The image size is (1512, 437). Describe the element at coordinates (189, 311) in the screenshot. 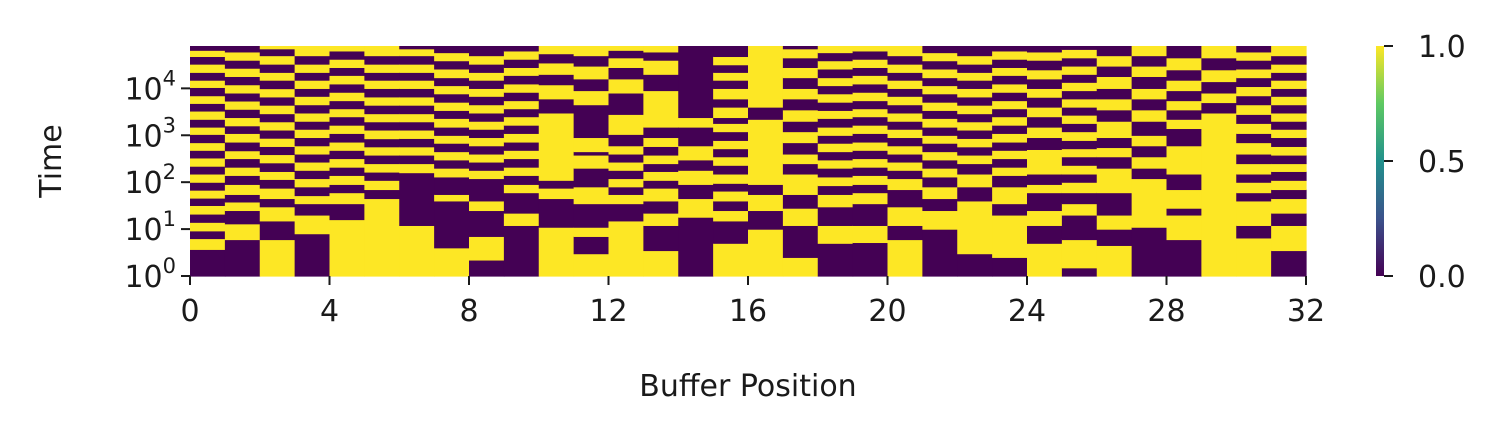

I see `x-tick-label: 0` at that location.